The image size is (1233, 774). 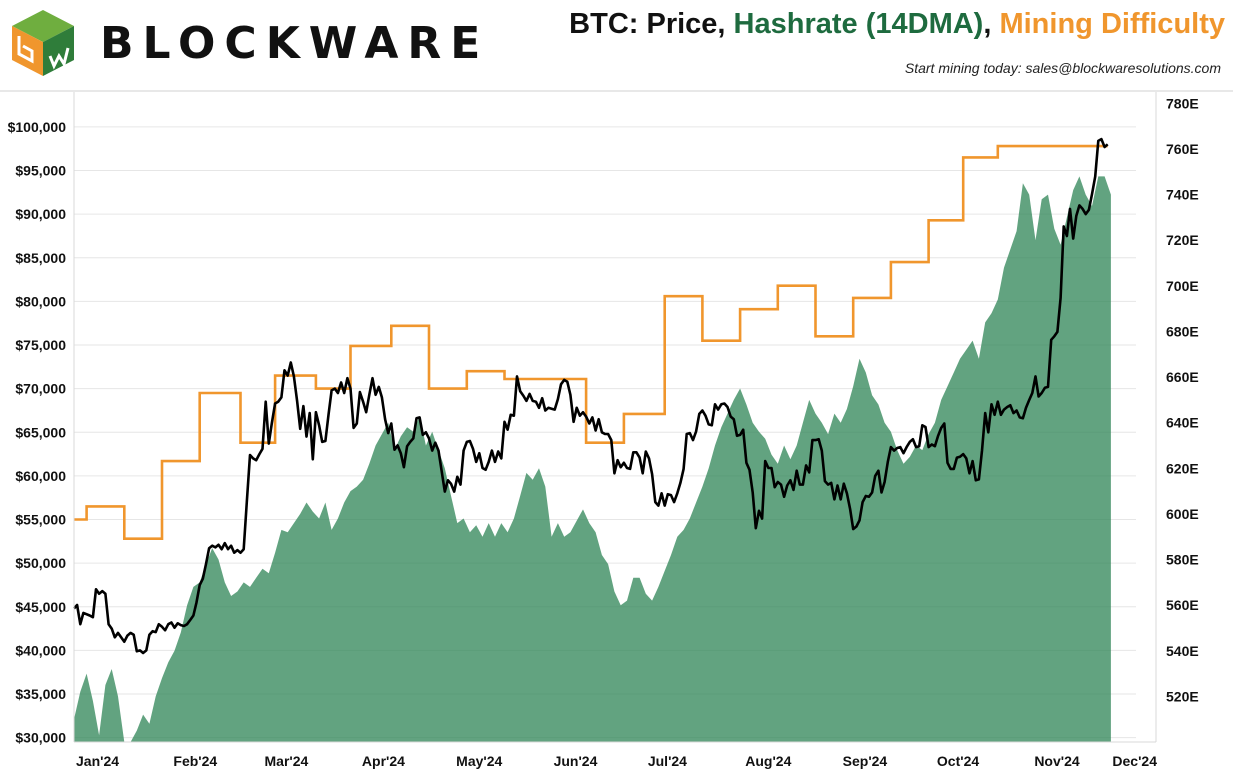 I want to click on title-difficulty: Mining Difficulty, so click(x=1112, y=24).